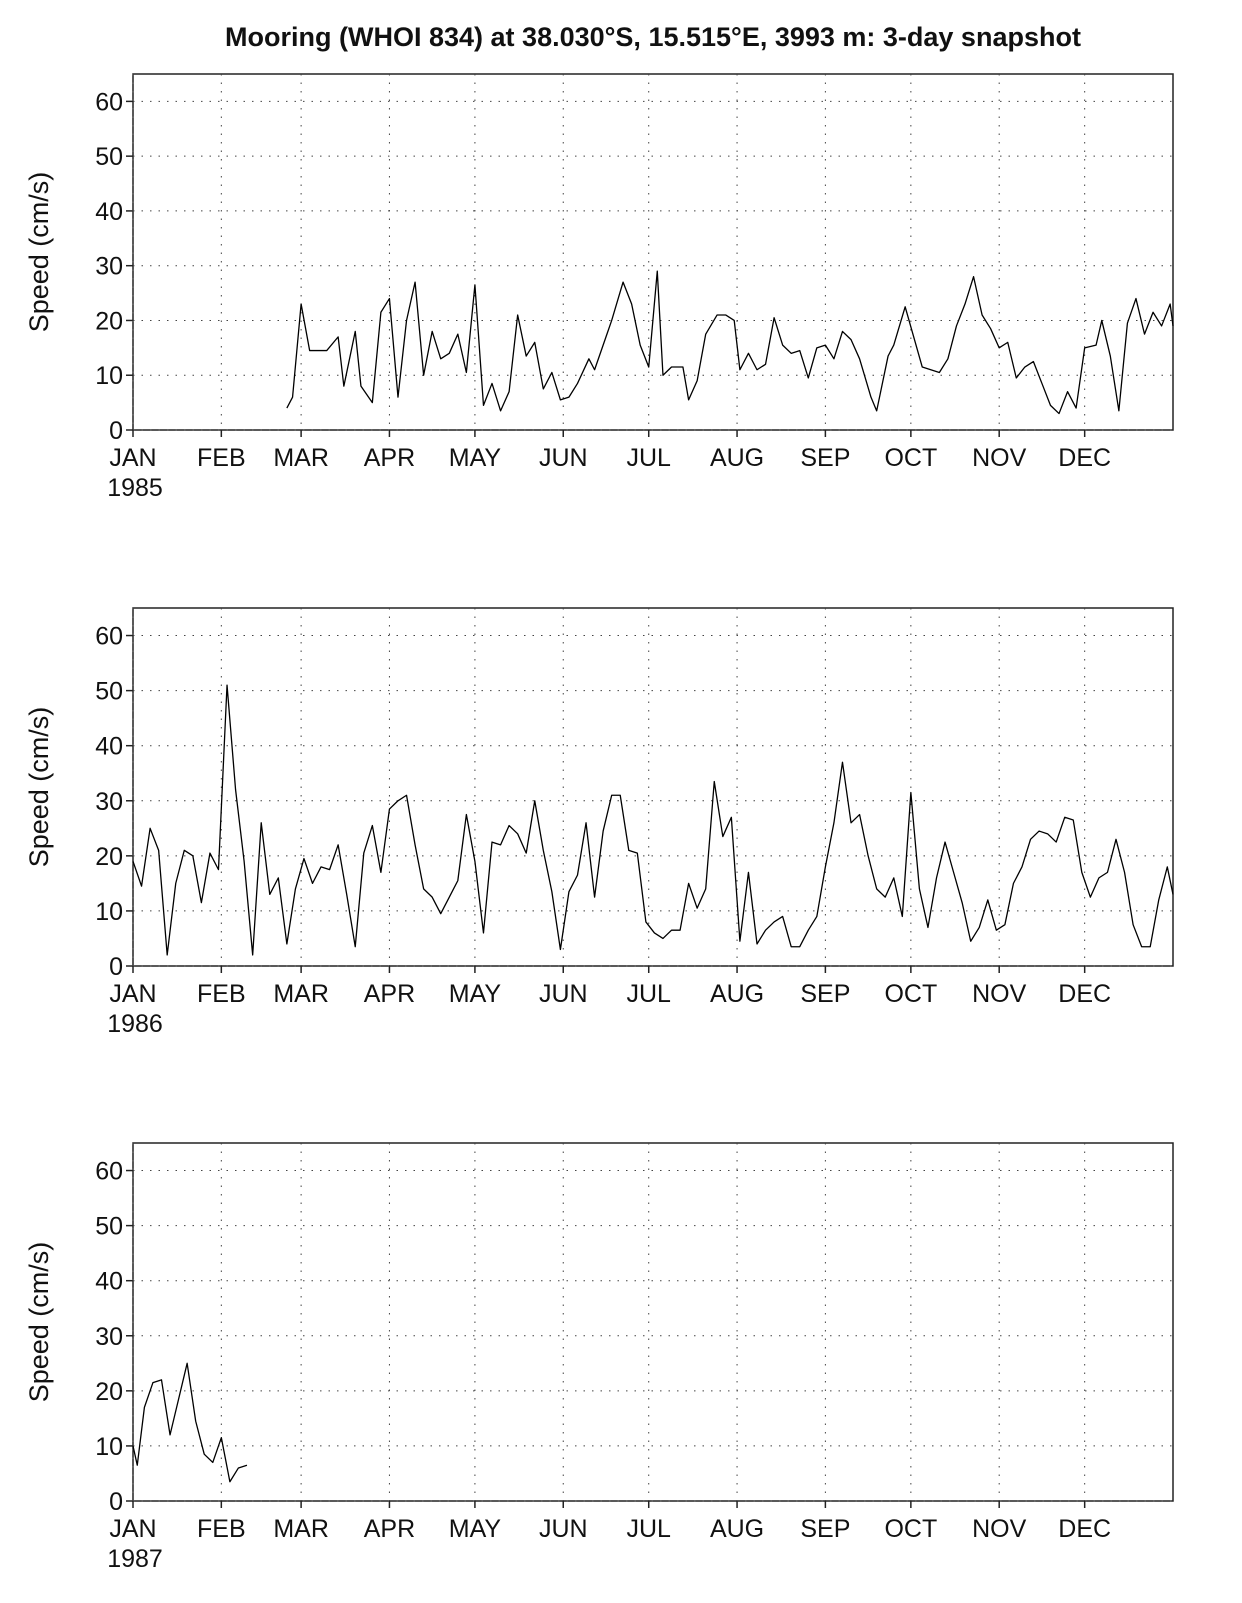  What do you see at coordinates (135, 1024) in the screenshot?
I see `year-label: 1986` at bounding box center [135, 1024].